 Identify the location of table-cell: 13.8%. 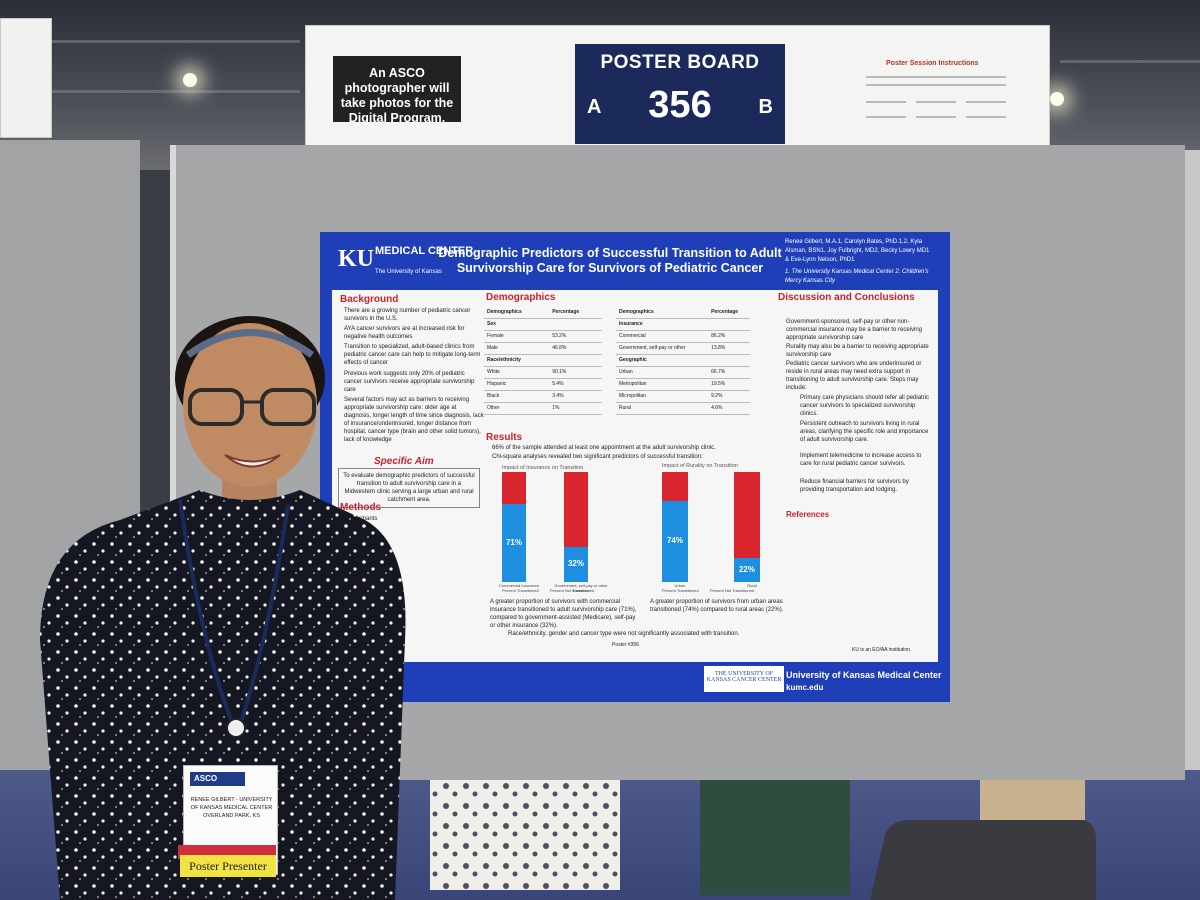
(729, 348).